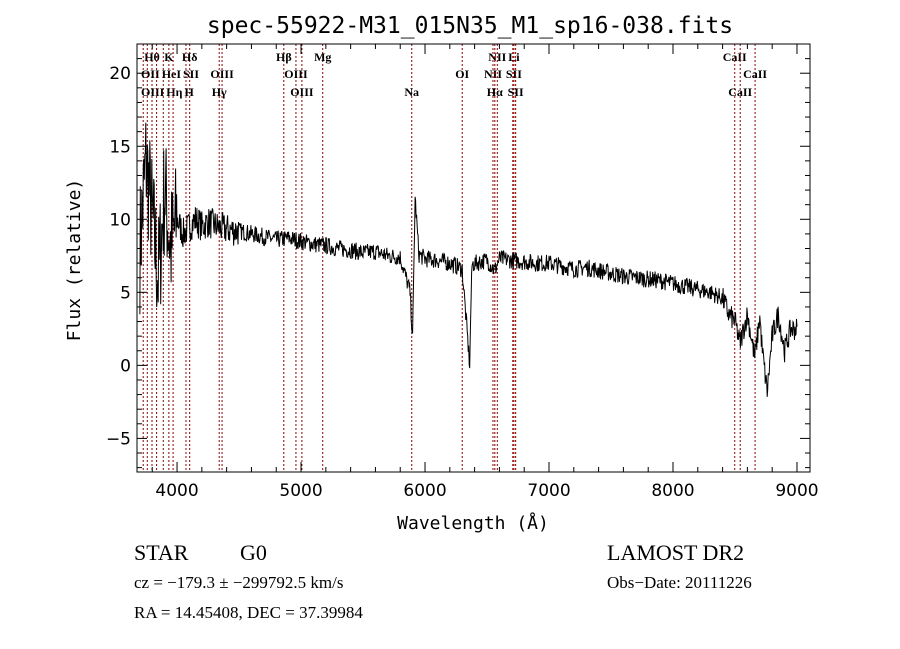  What do you see at coordinates (120, 147) in the screenshot?
I see `y-tick-label: 15` at bounding box center [120, 147].